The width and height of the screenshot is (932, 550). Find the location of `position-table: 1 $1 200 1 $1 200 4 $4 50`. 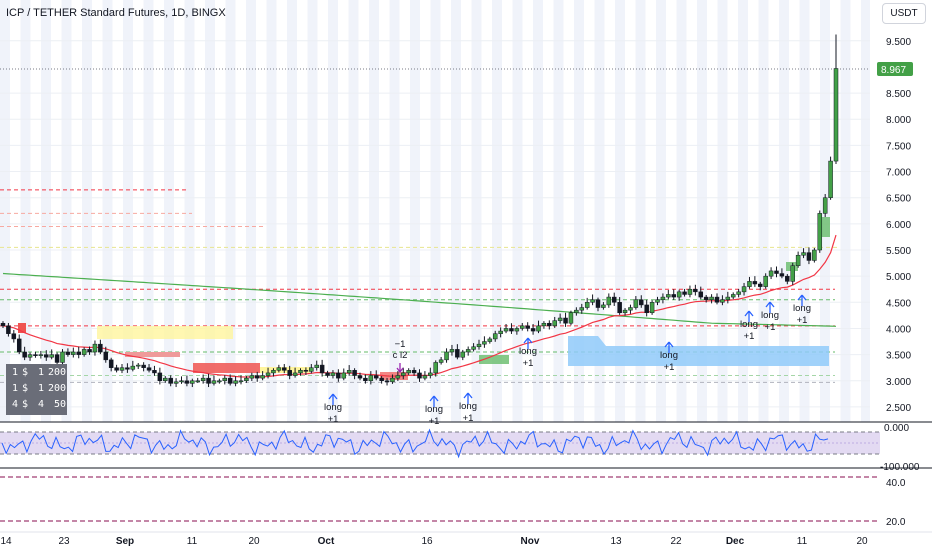

position-table: 1 $1 200 1 $1 200 4 $4 50 is located at coordinates (36, 389).